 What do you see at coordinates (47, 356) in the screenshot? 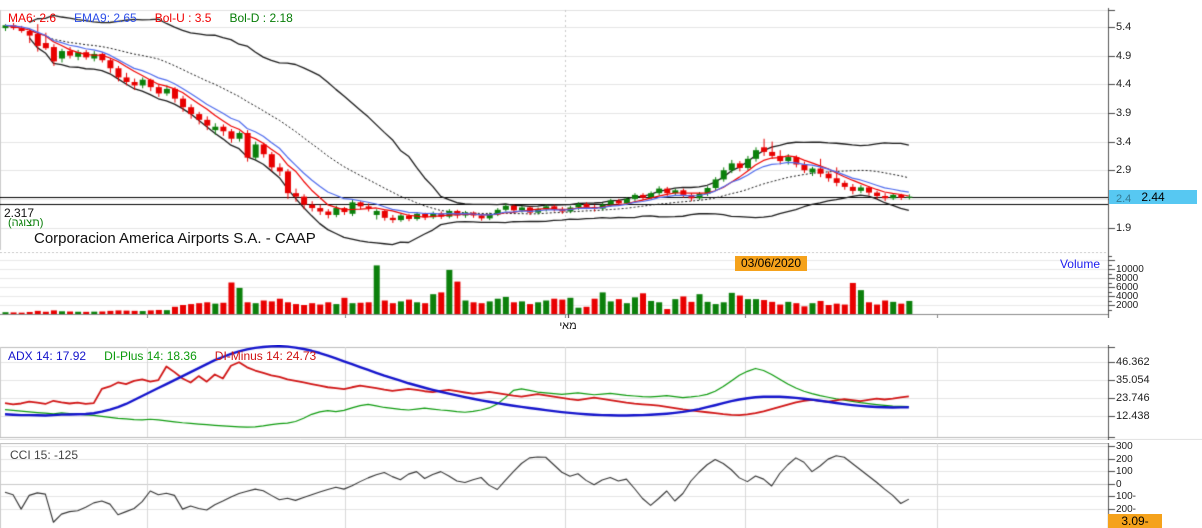
I see `legend-adx: ADX 14: 17.92` at bounding box center [47, 356].